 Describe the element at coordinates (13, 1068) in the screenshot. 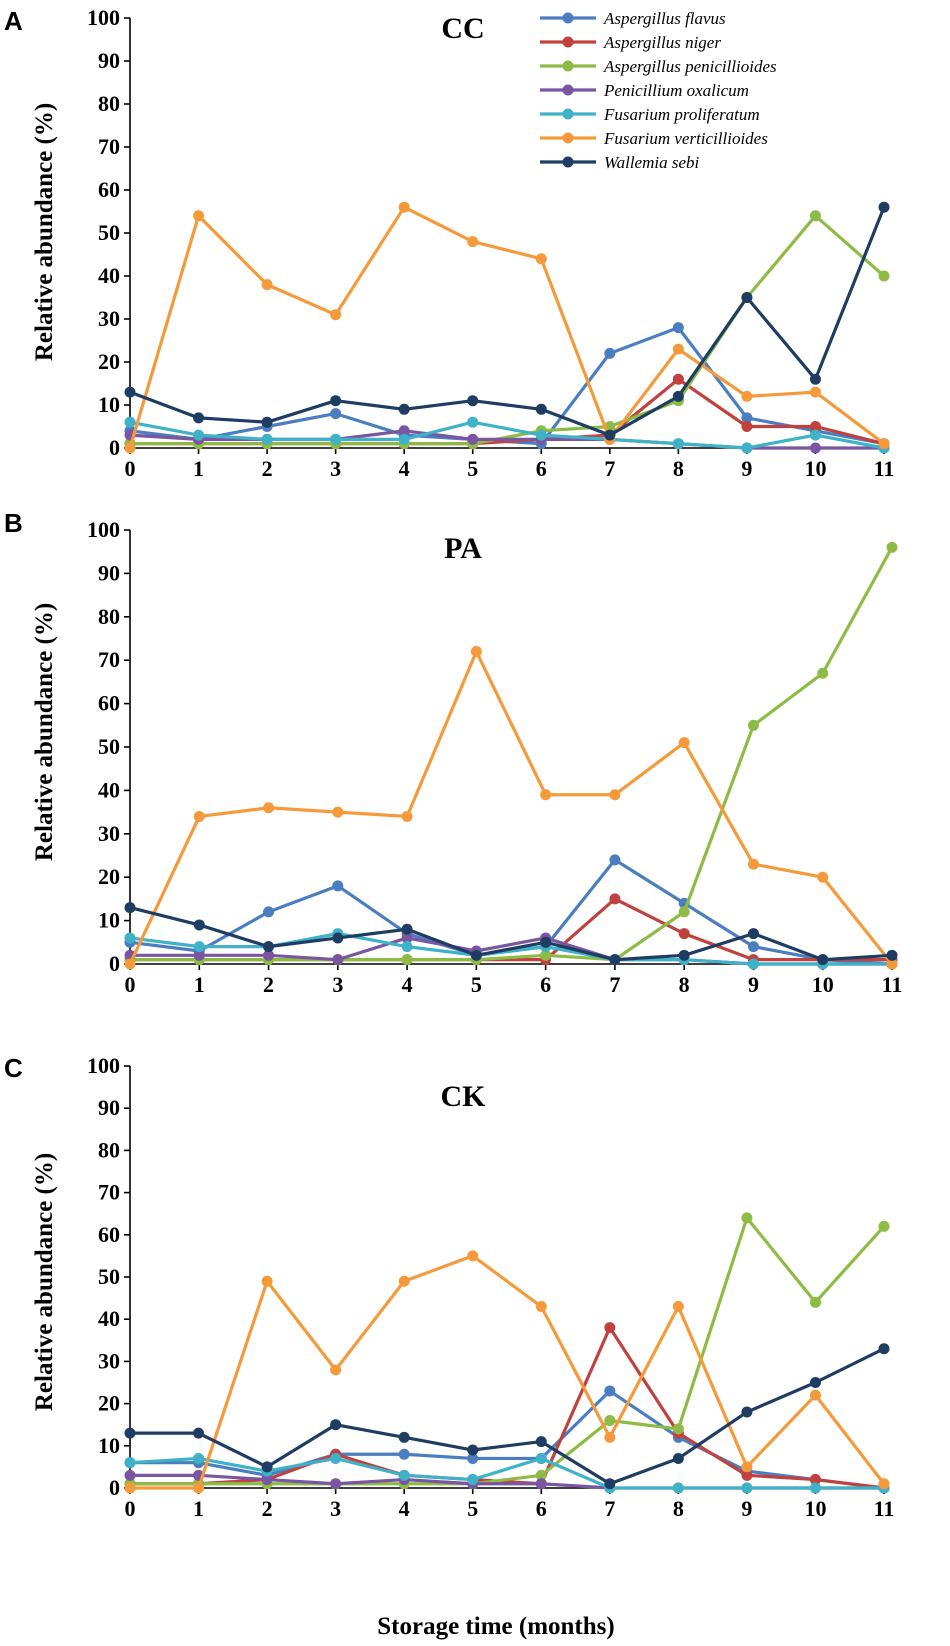

I see `panel-letter-c: C` at that location.